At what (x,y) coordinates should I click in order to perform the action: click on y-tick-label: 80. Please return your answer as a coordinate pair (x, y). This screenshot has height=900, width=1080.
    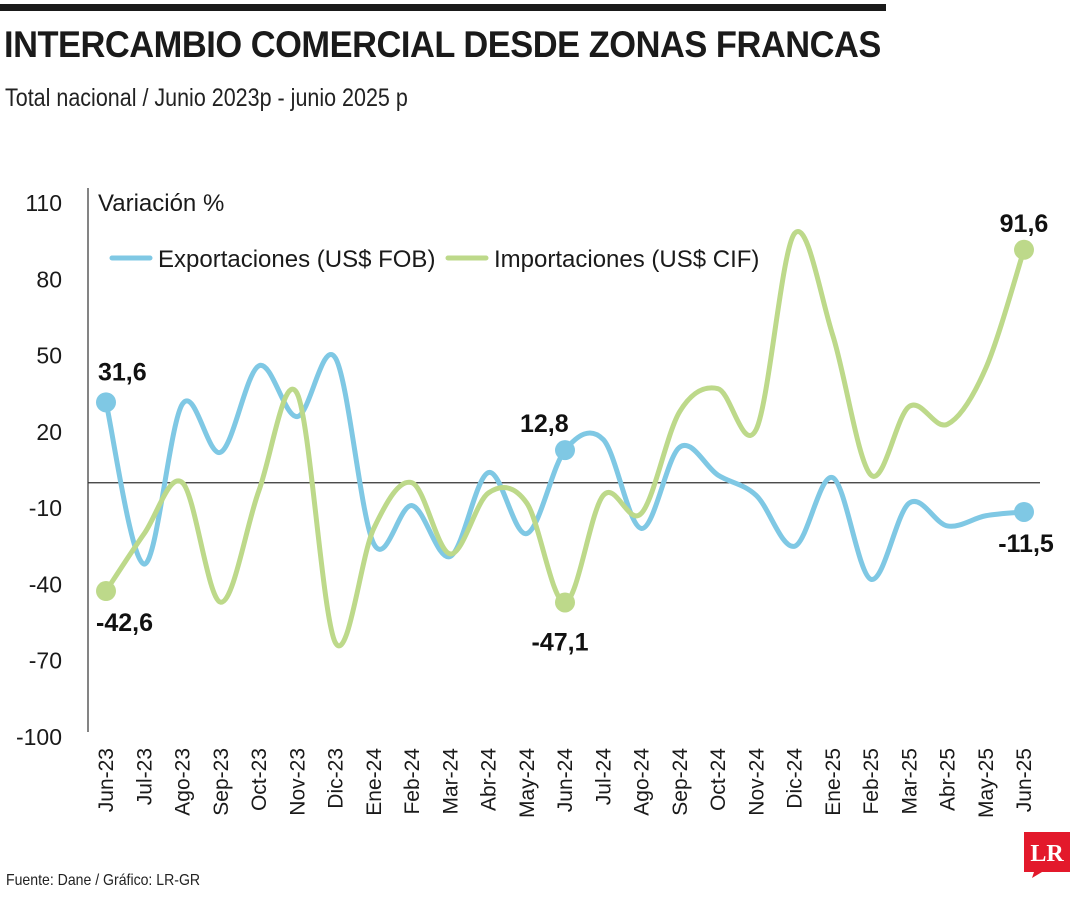
    Looking at the image, I should click on (49, 279).